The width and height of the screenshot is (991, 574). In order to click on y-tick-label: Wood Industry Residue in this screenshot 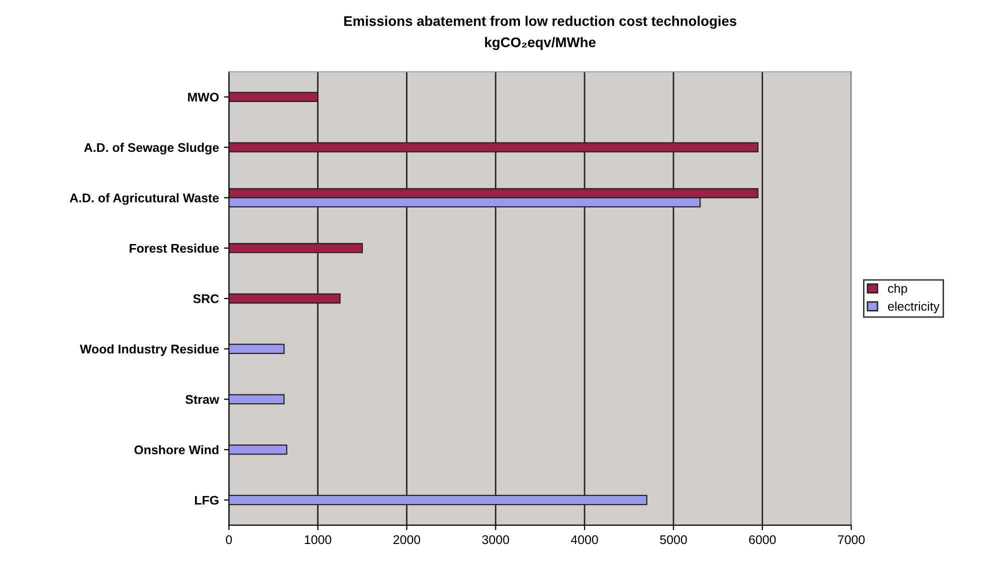, I will do `click(149, 350)`.